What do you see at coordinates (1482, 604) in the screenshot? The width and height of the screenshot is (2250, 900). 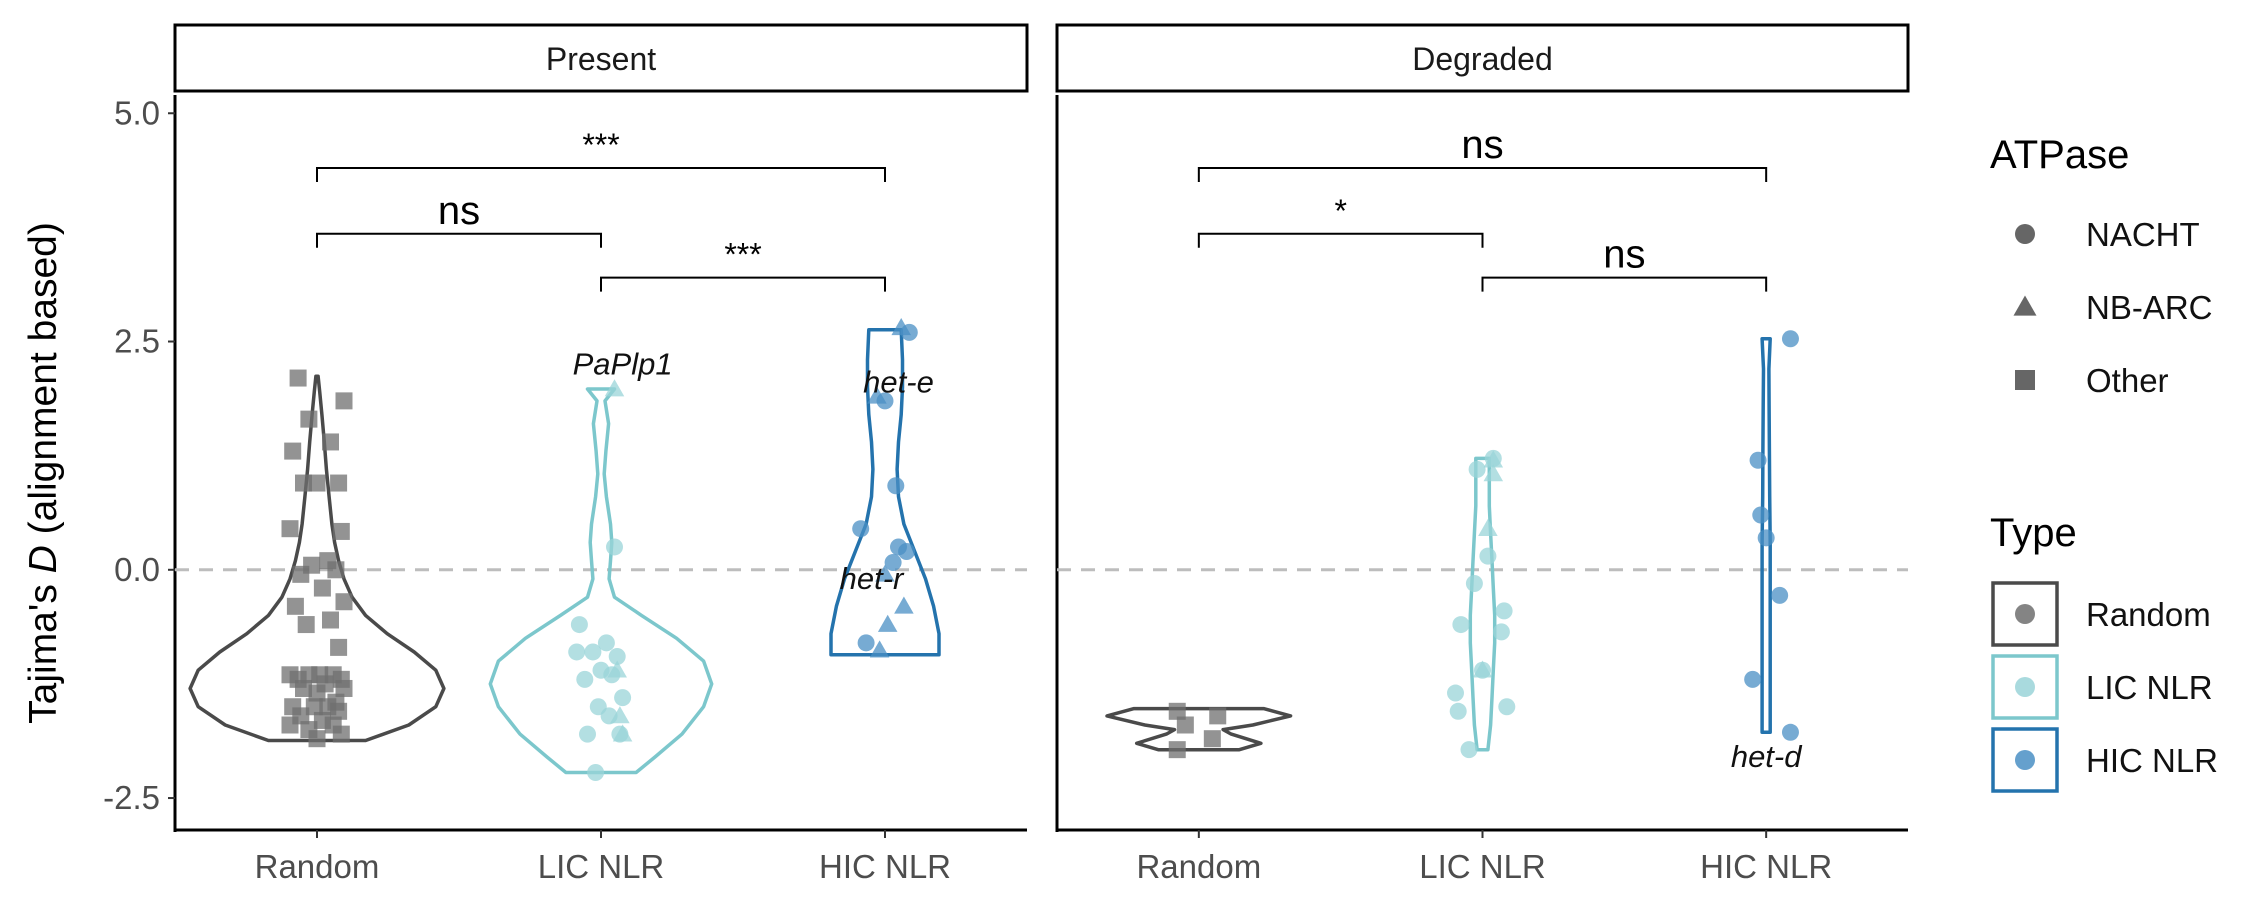 I see `violin-lic-nlr` at bounding box center [1482, 604].